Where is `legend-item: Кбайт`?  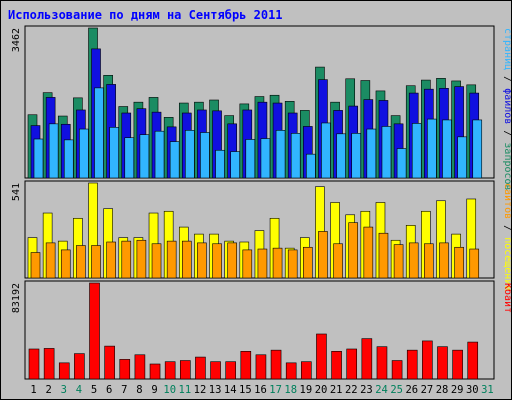
legend-item: Кбайт is located at coordinates (506, 298).